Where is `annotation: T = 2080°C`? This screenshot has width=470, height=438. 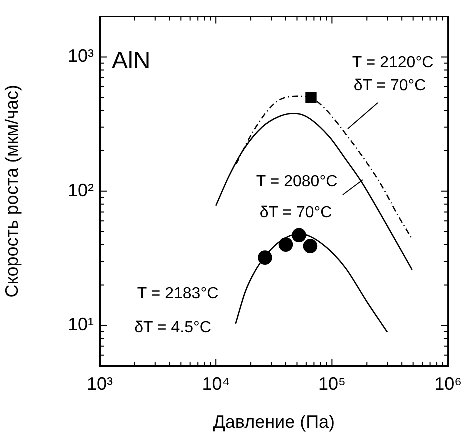 annotation: T = 2080°C is located at coordinates (297, 181).